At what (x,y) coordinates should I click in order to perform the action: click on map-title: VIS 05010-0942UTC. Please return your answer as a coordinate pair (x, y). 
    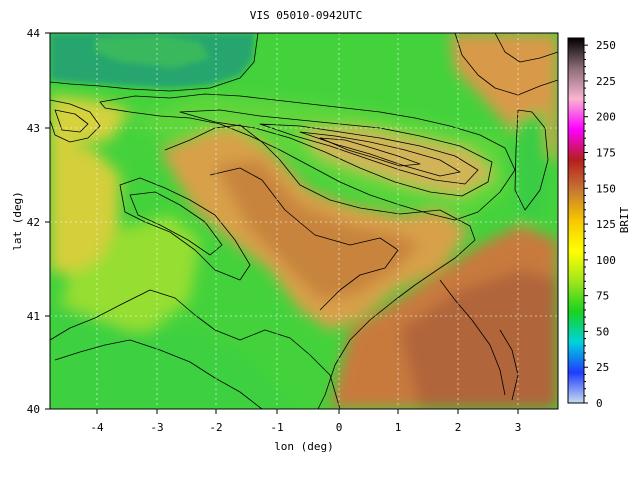
    Looking at the image, I should click on (306, 15).